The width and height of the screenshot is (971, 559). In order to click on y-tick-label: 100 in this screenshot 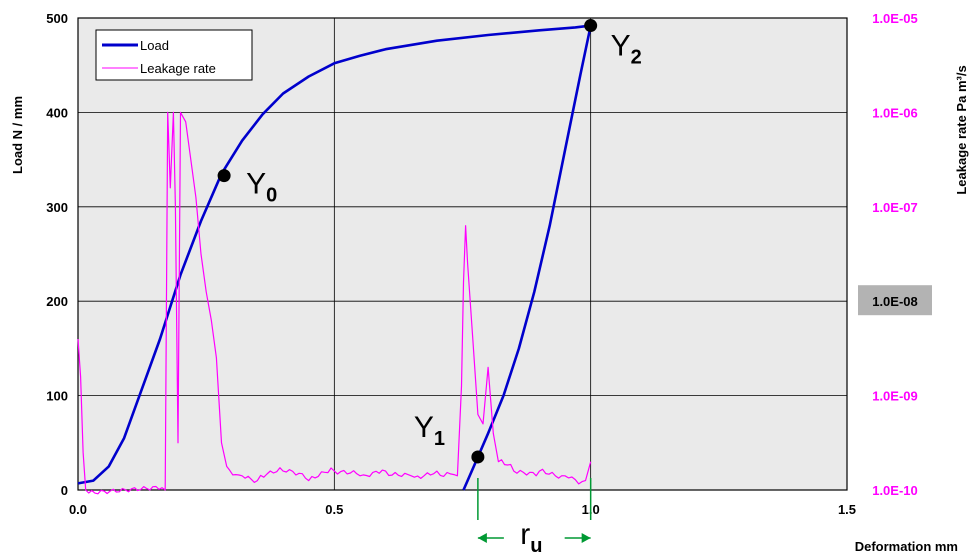, I will do `click(57, 396)`.